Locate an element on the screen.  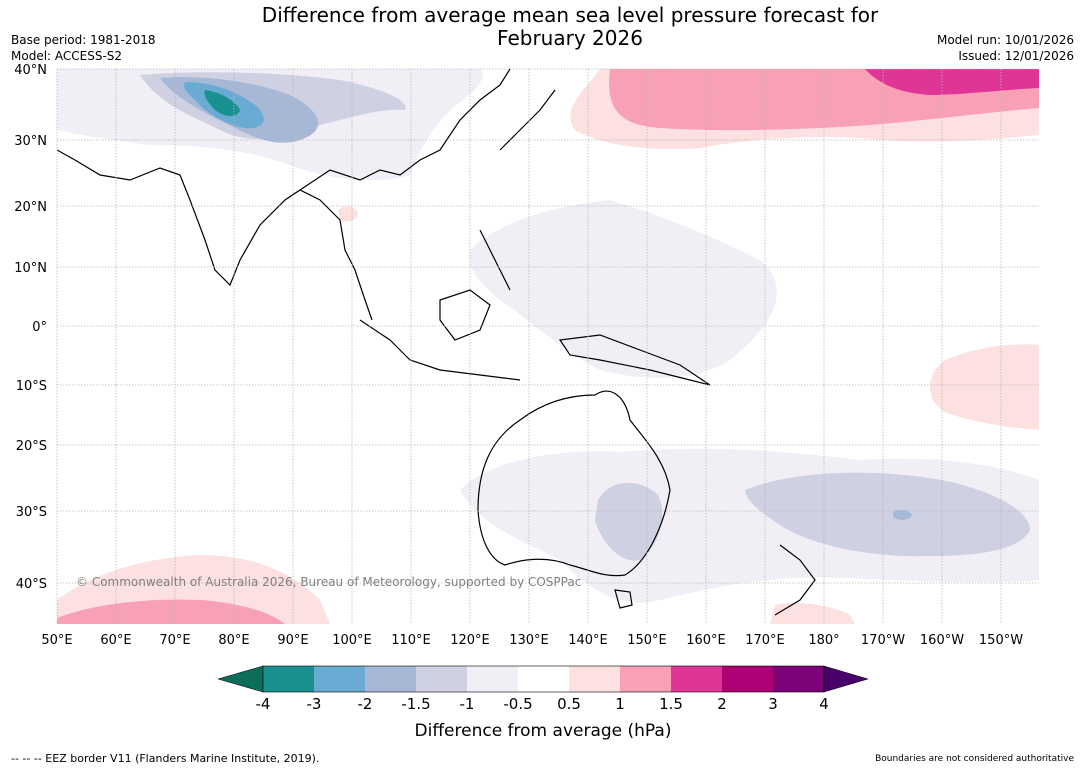
meta-right: Model run: 10/01/2026 Issued: 12/01/2026 is located at coordinates (1005, 48).